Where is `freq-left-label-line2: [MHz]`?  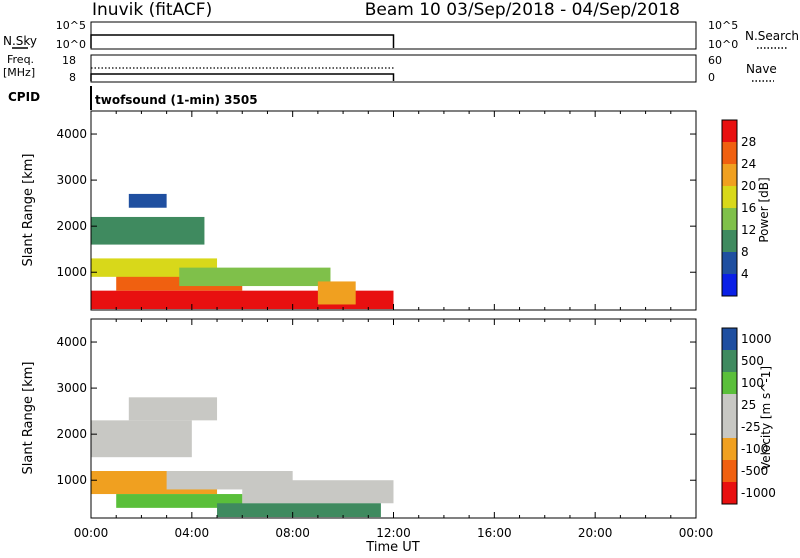
freq-left-label-line2: [MHz] is located at coordinates (19, 72).